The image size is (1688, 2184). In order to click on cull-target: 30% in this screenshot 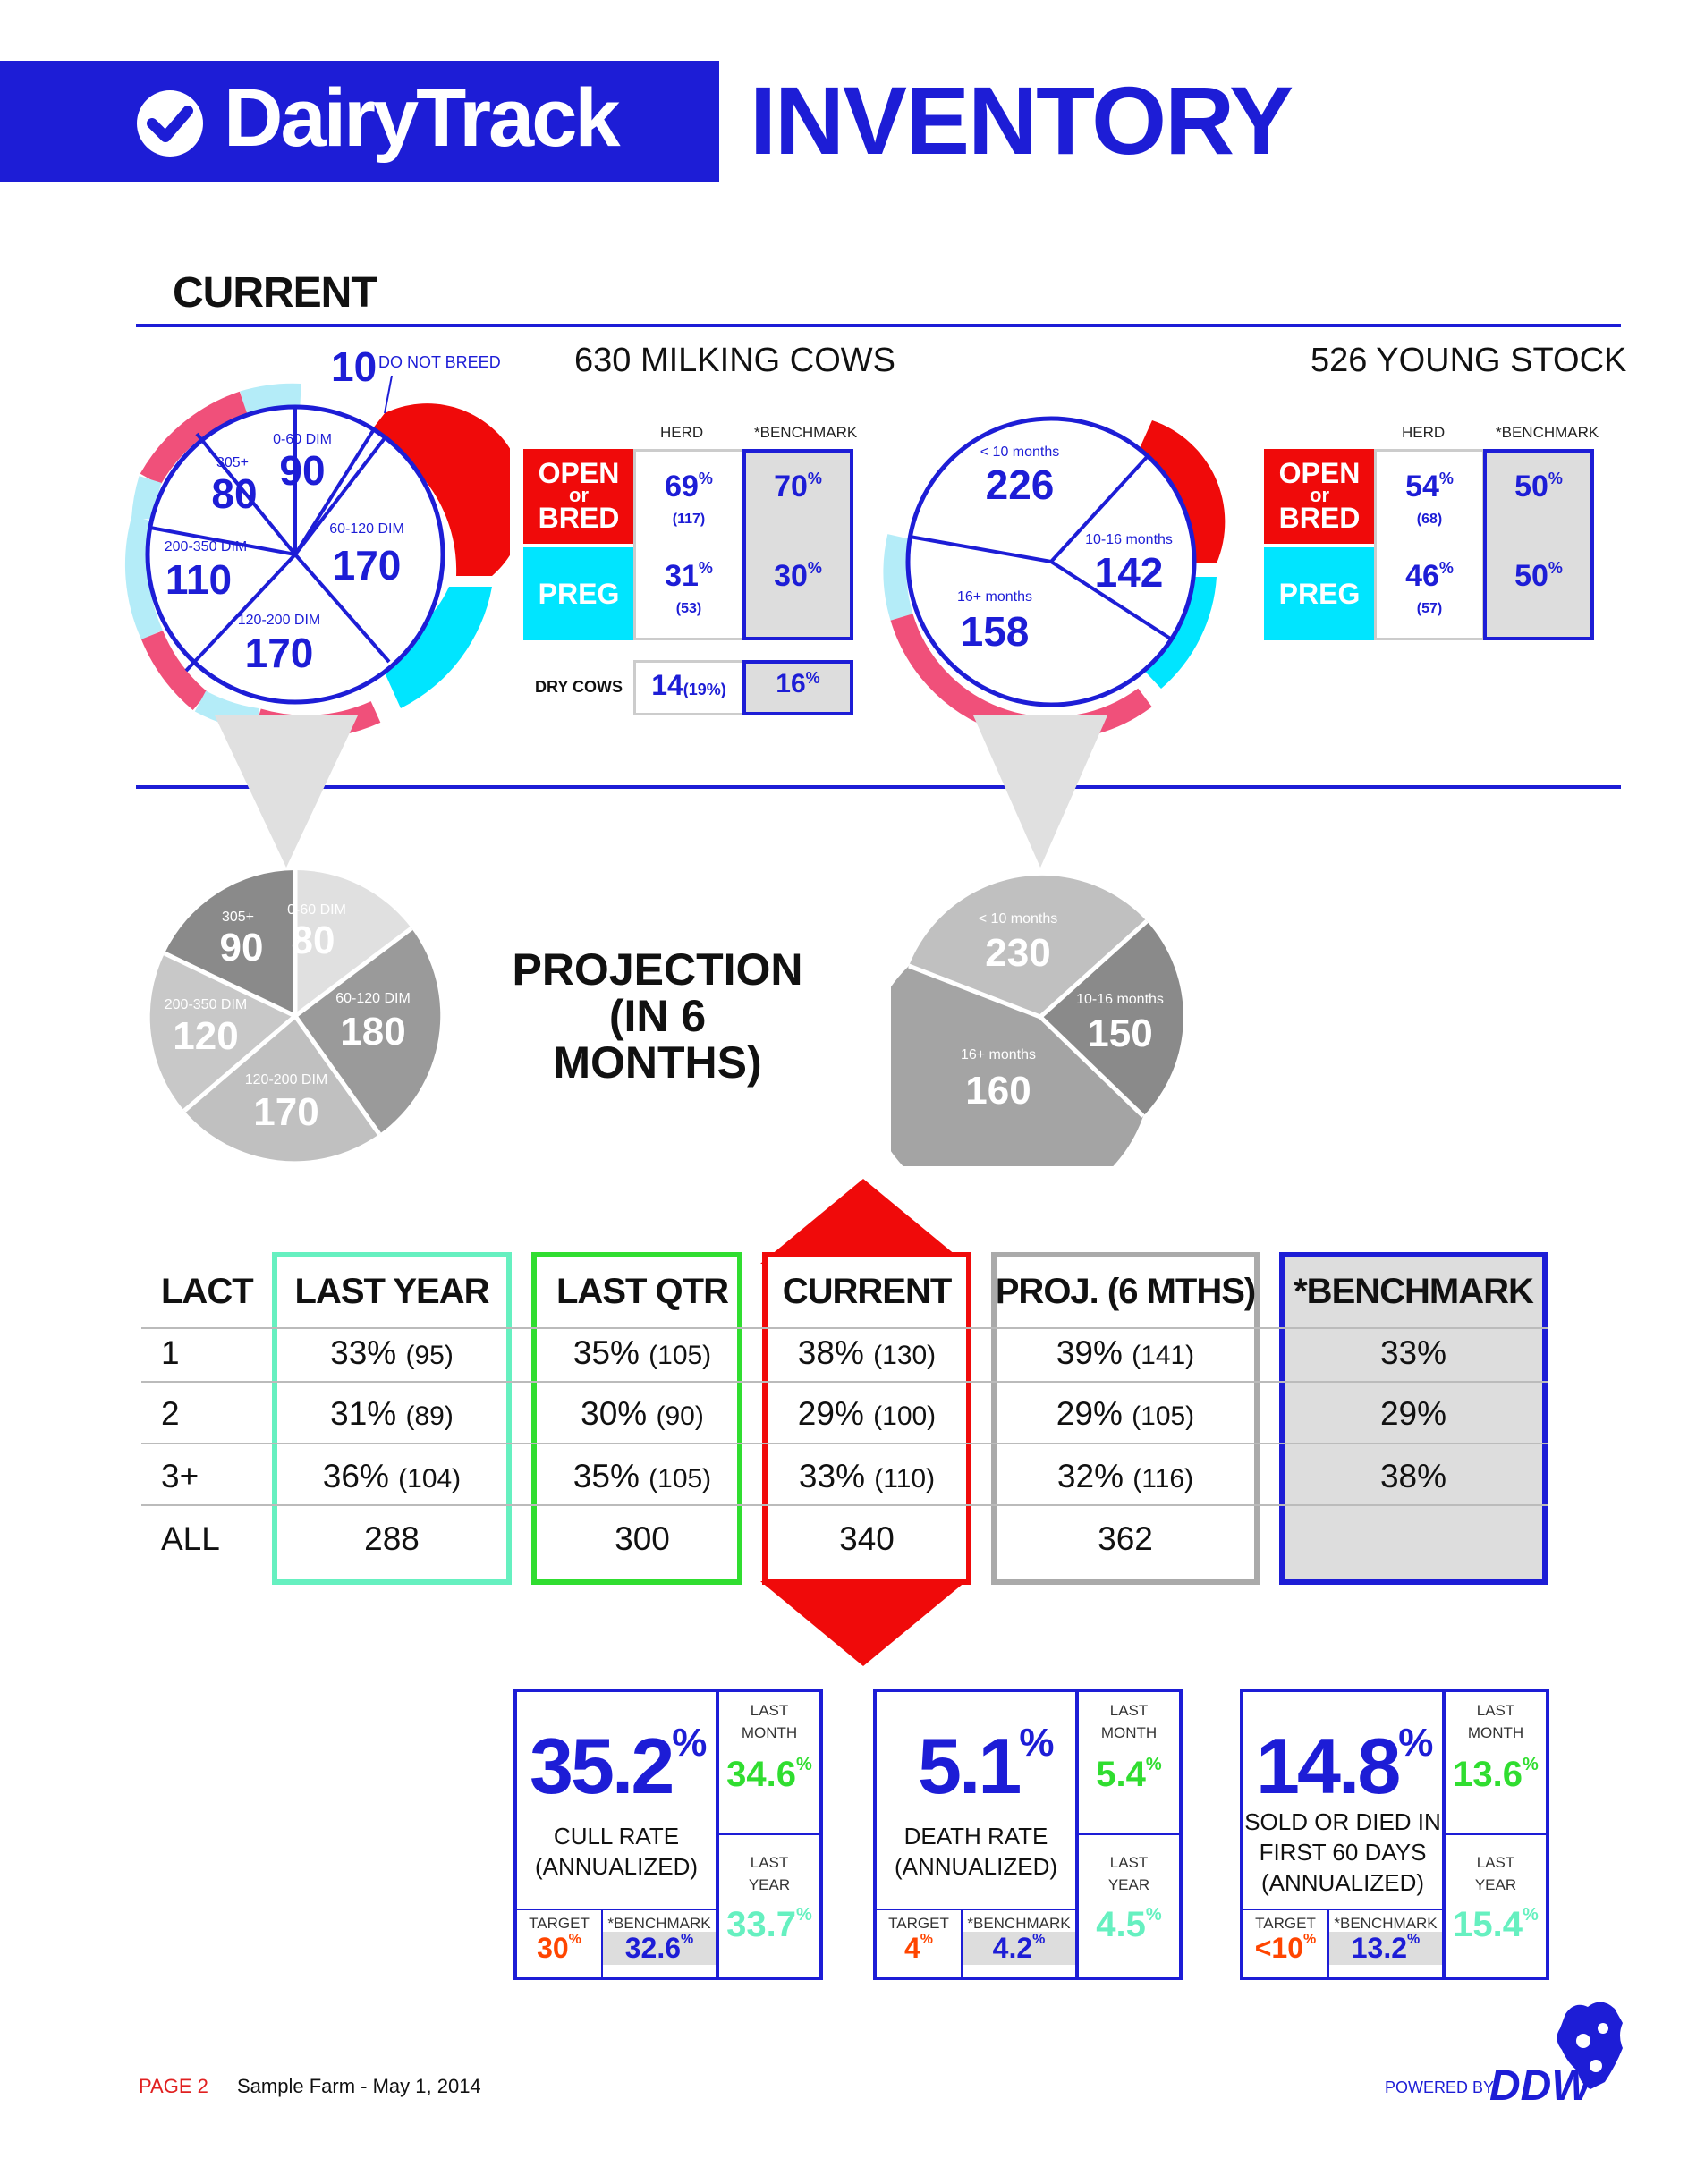, I will do `click(559, 1948)`.